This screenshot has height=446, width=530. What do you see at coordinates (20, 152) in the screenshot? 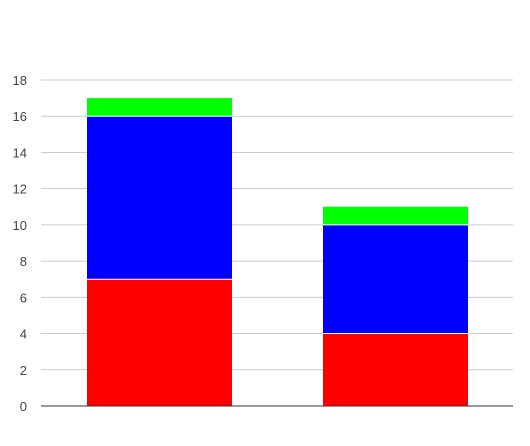
I see `y-tick-label: 14` at bounding box center [20, 152].